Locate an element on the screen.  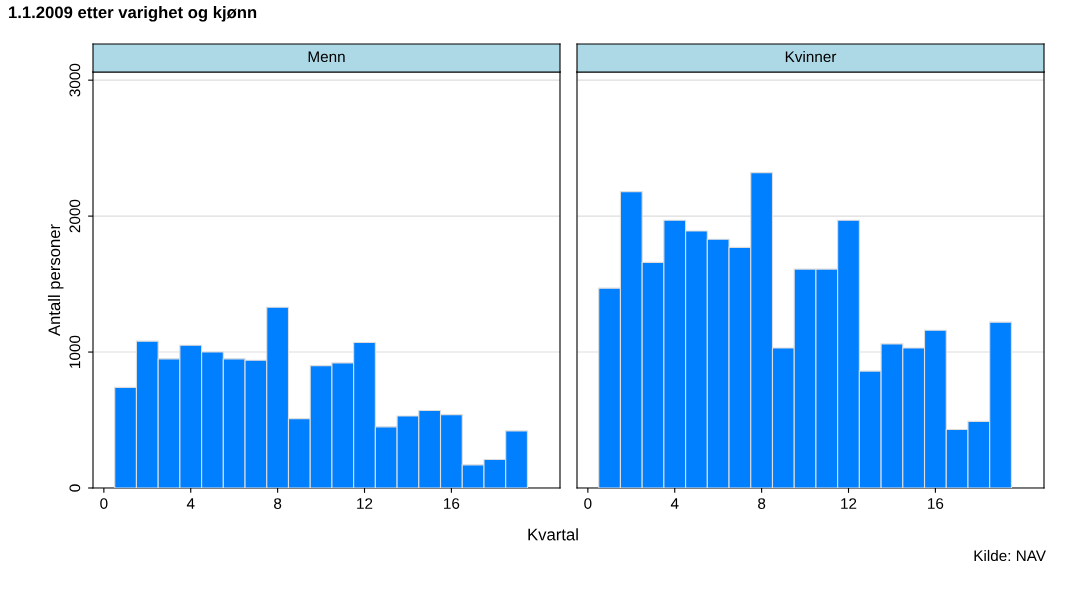
text: 1.1.2009 etter varighet og kjønn is located at coordinates (133, 14).